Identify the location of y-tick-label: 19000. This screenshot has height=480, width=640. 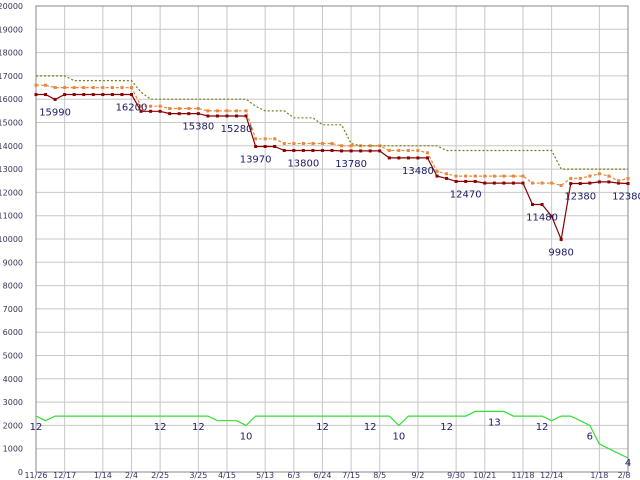
(11, 29).